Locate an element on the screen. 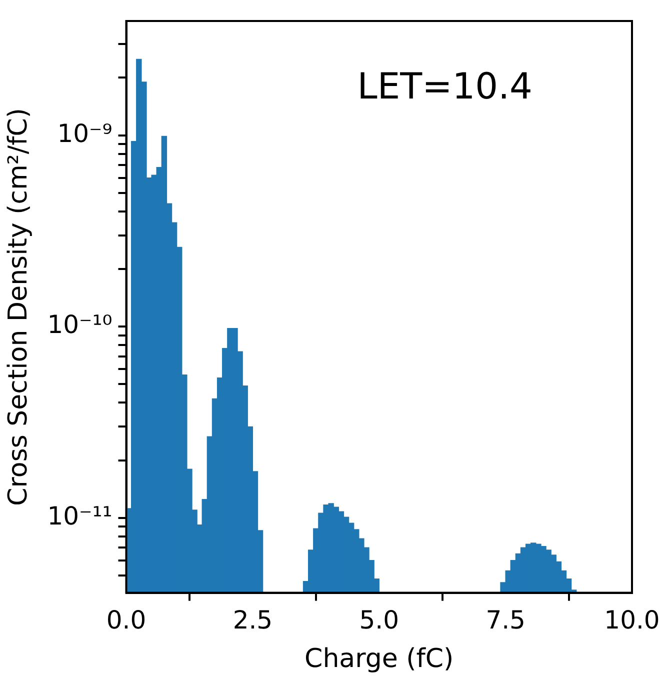  y-tick-label: 10⁻¹¹ is located at coordinates (79, 515).